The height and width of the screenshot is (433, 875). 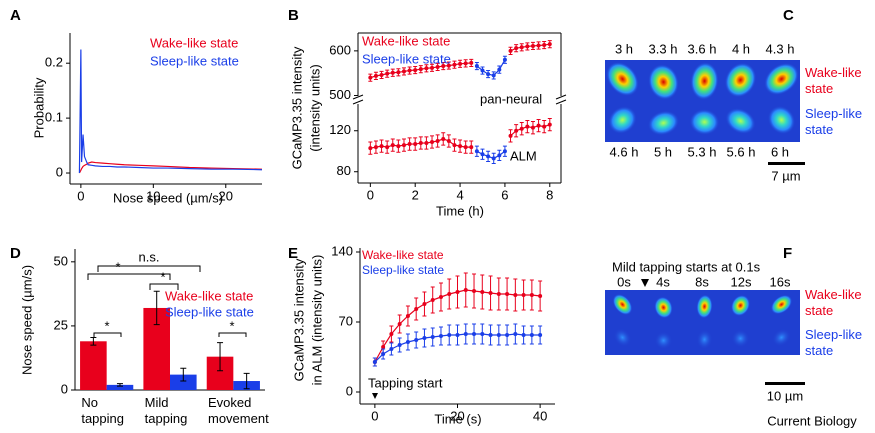 I want to click on y-axis-label: (intensity units), so click(x=314, y=107).